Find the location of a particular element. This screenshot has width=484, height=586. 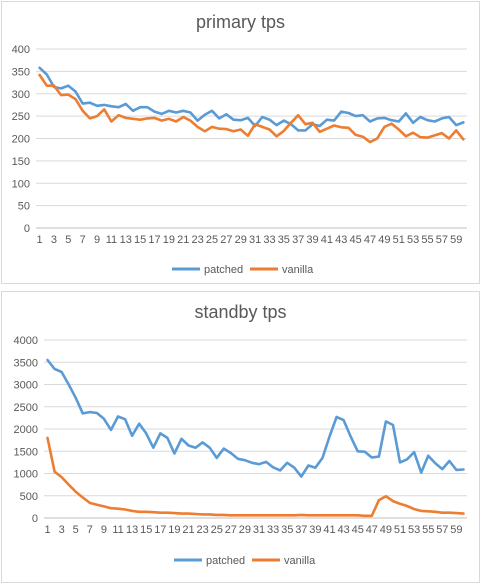

y-tick-label: 4000 is located at coordinates (26, 341).